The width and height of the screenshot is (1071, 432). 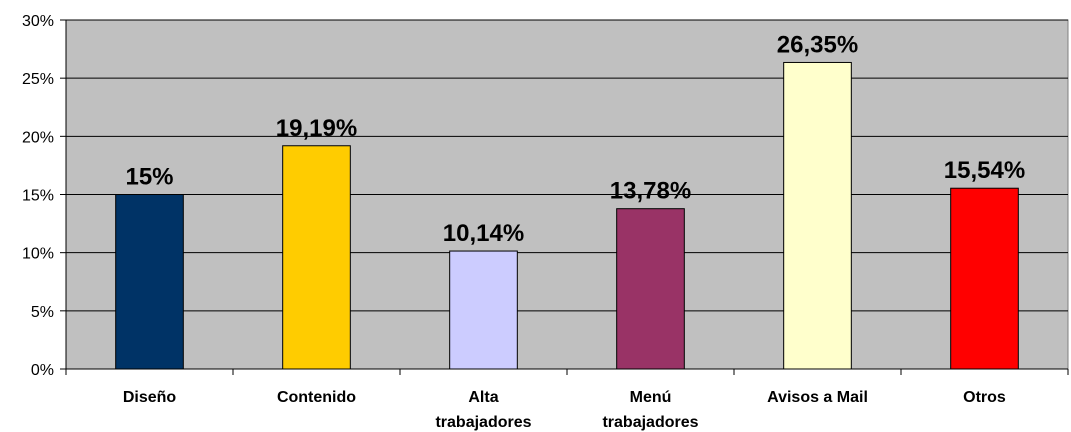 What do you see at coordinates (650, 191) in the screenshot?
I see `data-label: 13,78%` at bounding box center [650, 191].